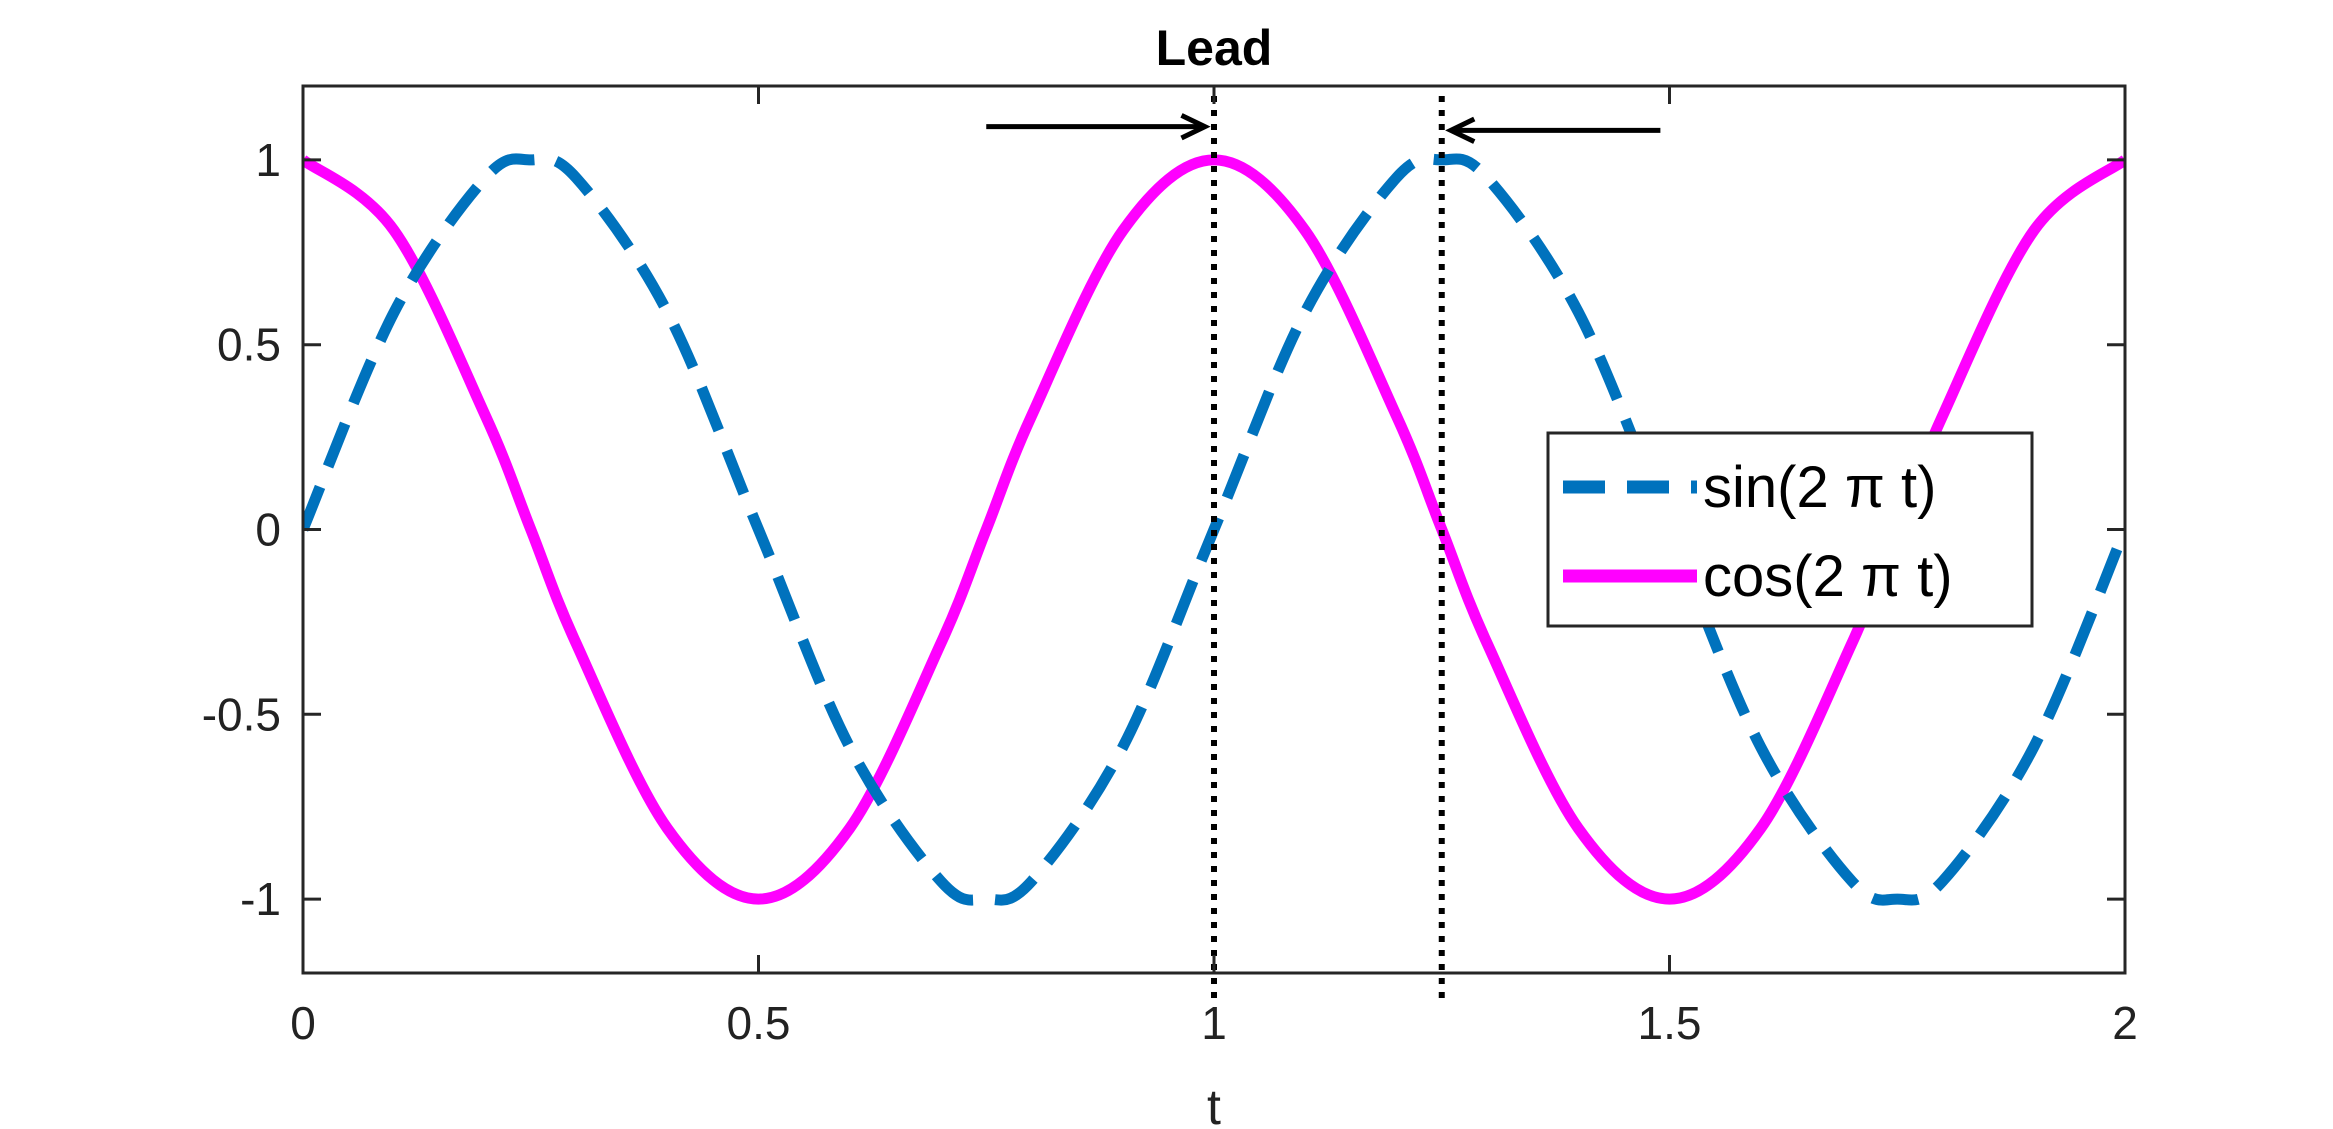 Image resolution: width=2333 pixels, height=1129 pixels. What do you see at coordinates (1214, 1023) in the screenshot?
I see `x-tick-label: 1` at bounding box center [1214, 1023].